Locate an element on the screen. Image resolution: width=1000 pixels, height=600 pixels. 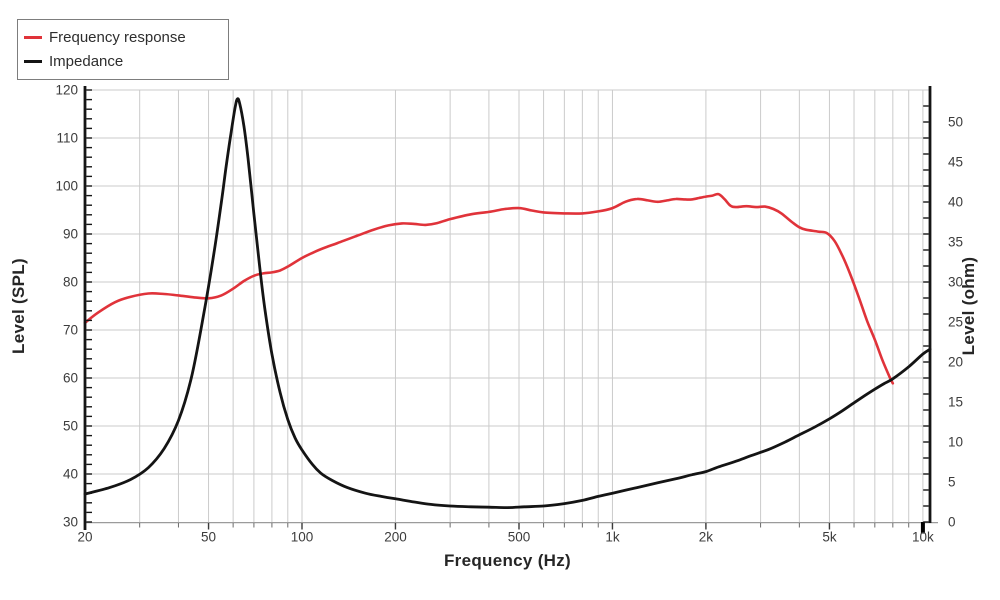
x-axis-title: Frequency (Hz) is located at coordinates (507, 560).